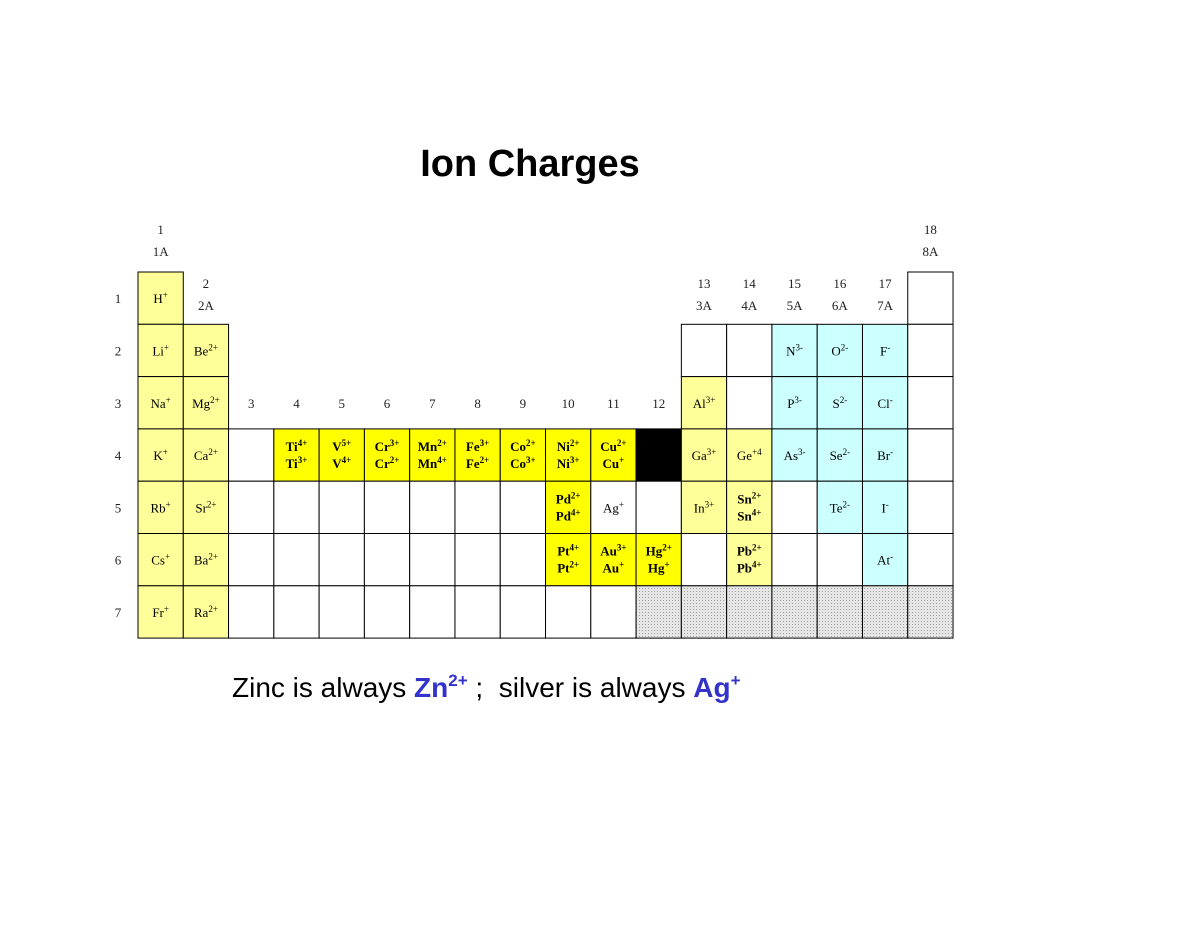 This screenshot has width=1200, height=927. What do you see at coordinates (659, 568) in the screenshot?
I see `ion: Hg+` at bounding box center [659, 568].